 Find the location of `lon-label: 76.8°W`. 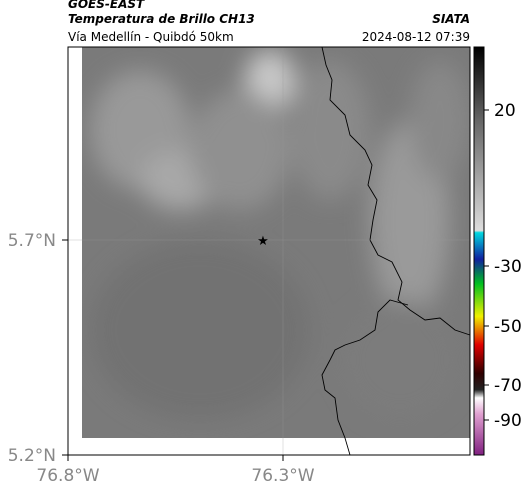

lon-label: 76.8°W is located at coordinates (67, 476).